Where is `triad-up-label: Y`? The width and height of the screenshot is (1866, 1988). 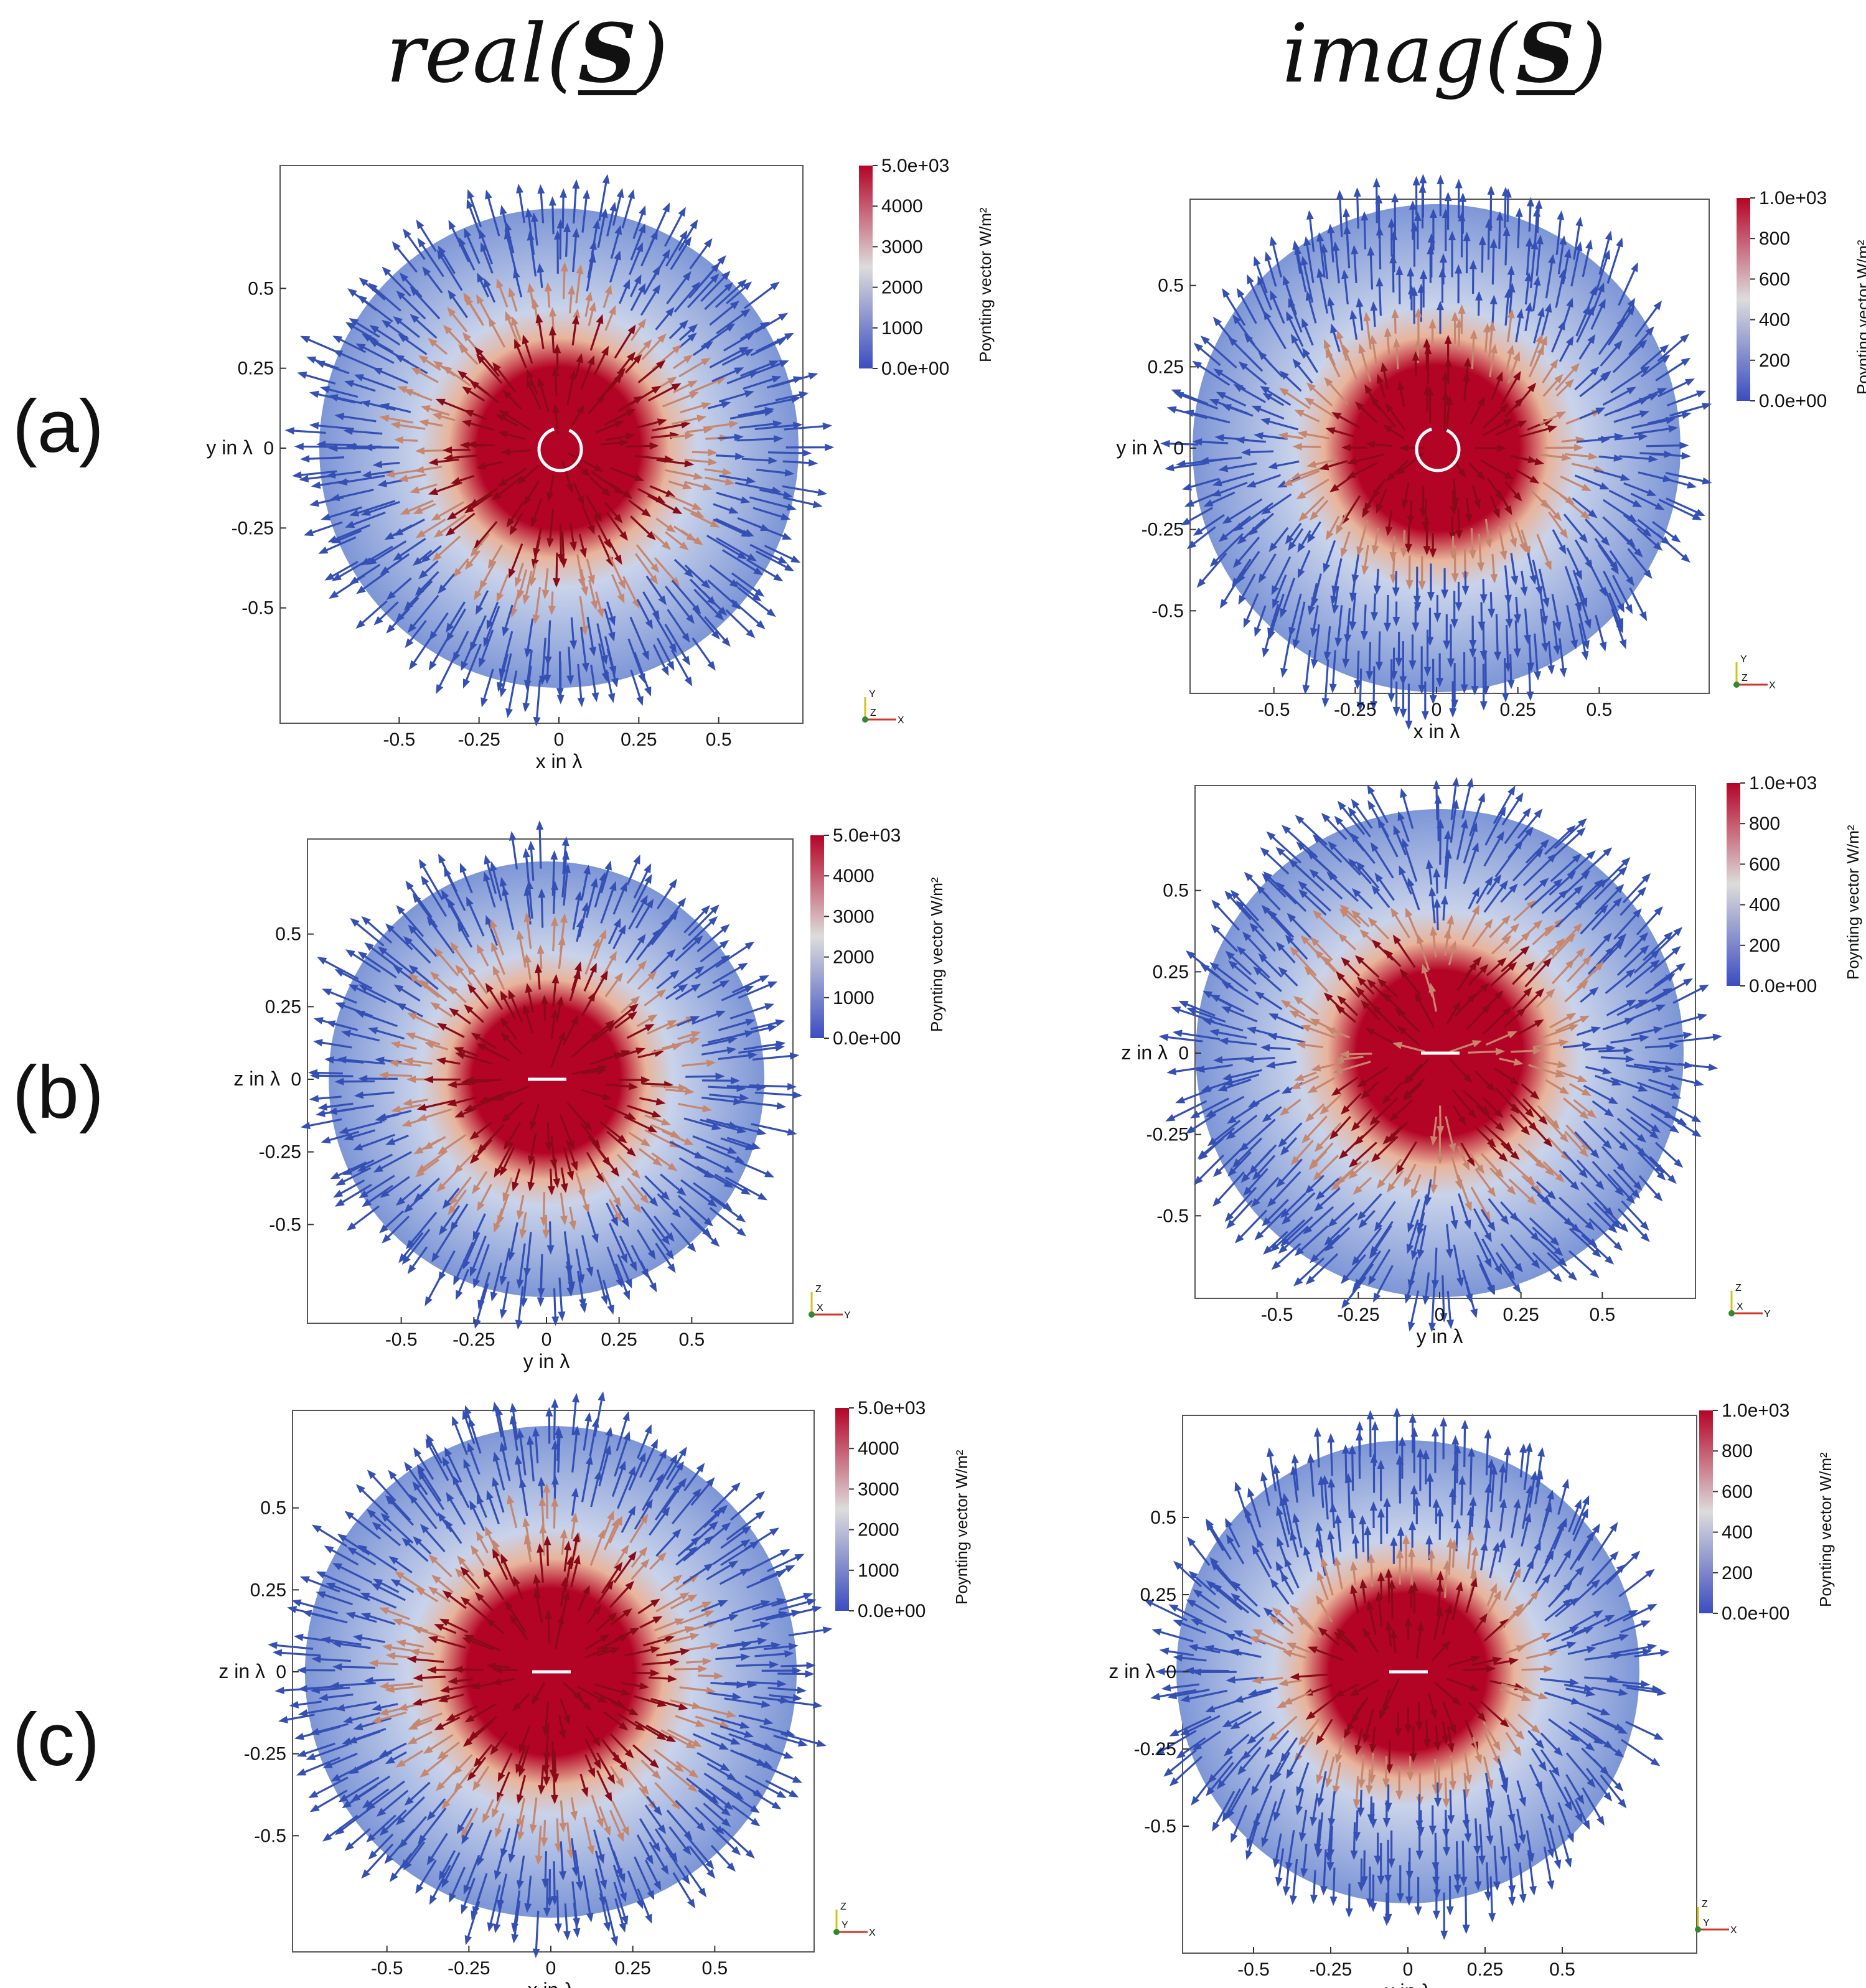 triad-up-label: Y is located at coordinates (873, 694).